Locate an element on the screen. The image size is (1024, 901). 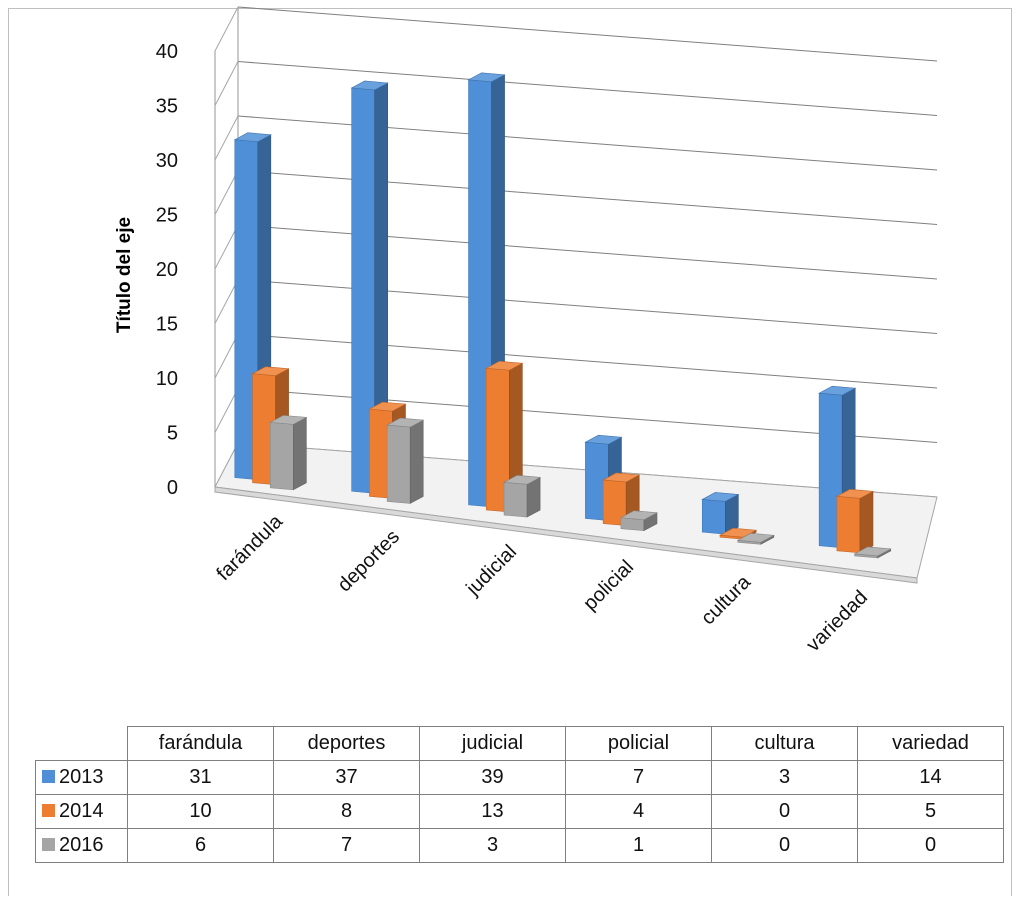
legend-series-name: 2016 is located at coordinates (81, 845).